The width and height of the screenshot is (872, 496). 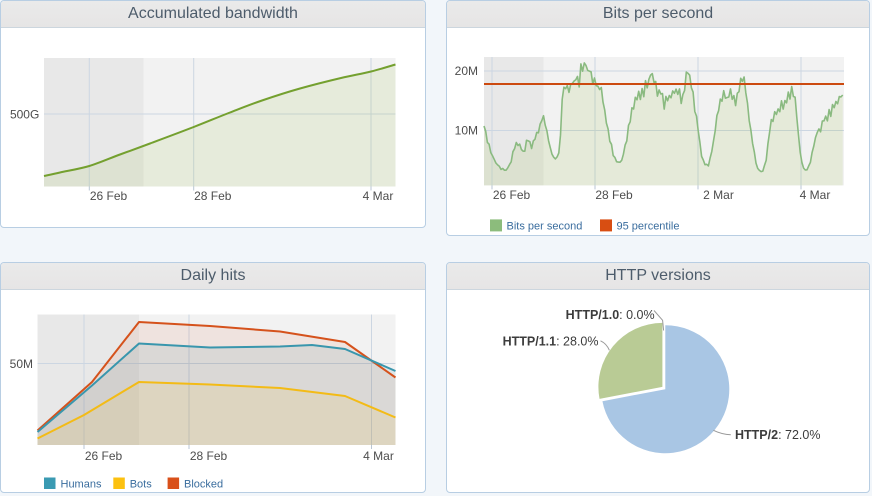 I want to click on svg-text: 10M, so click(x=466, y=131).